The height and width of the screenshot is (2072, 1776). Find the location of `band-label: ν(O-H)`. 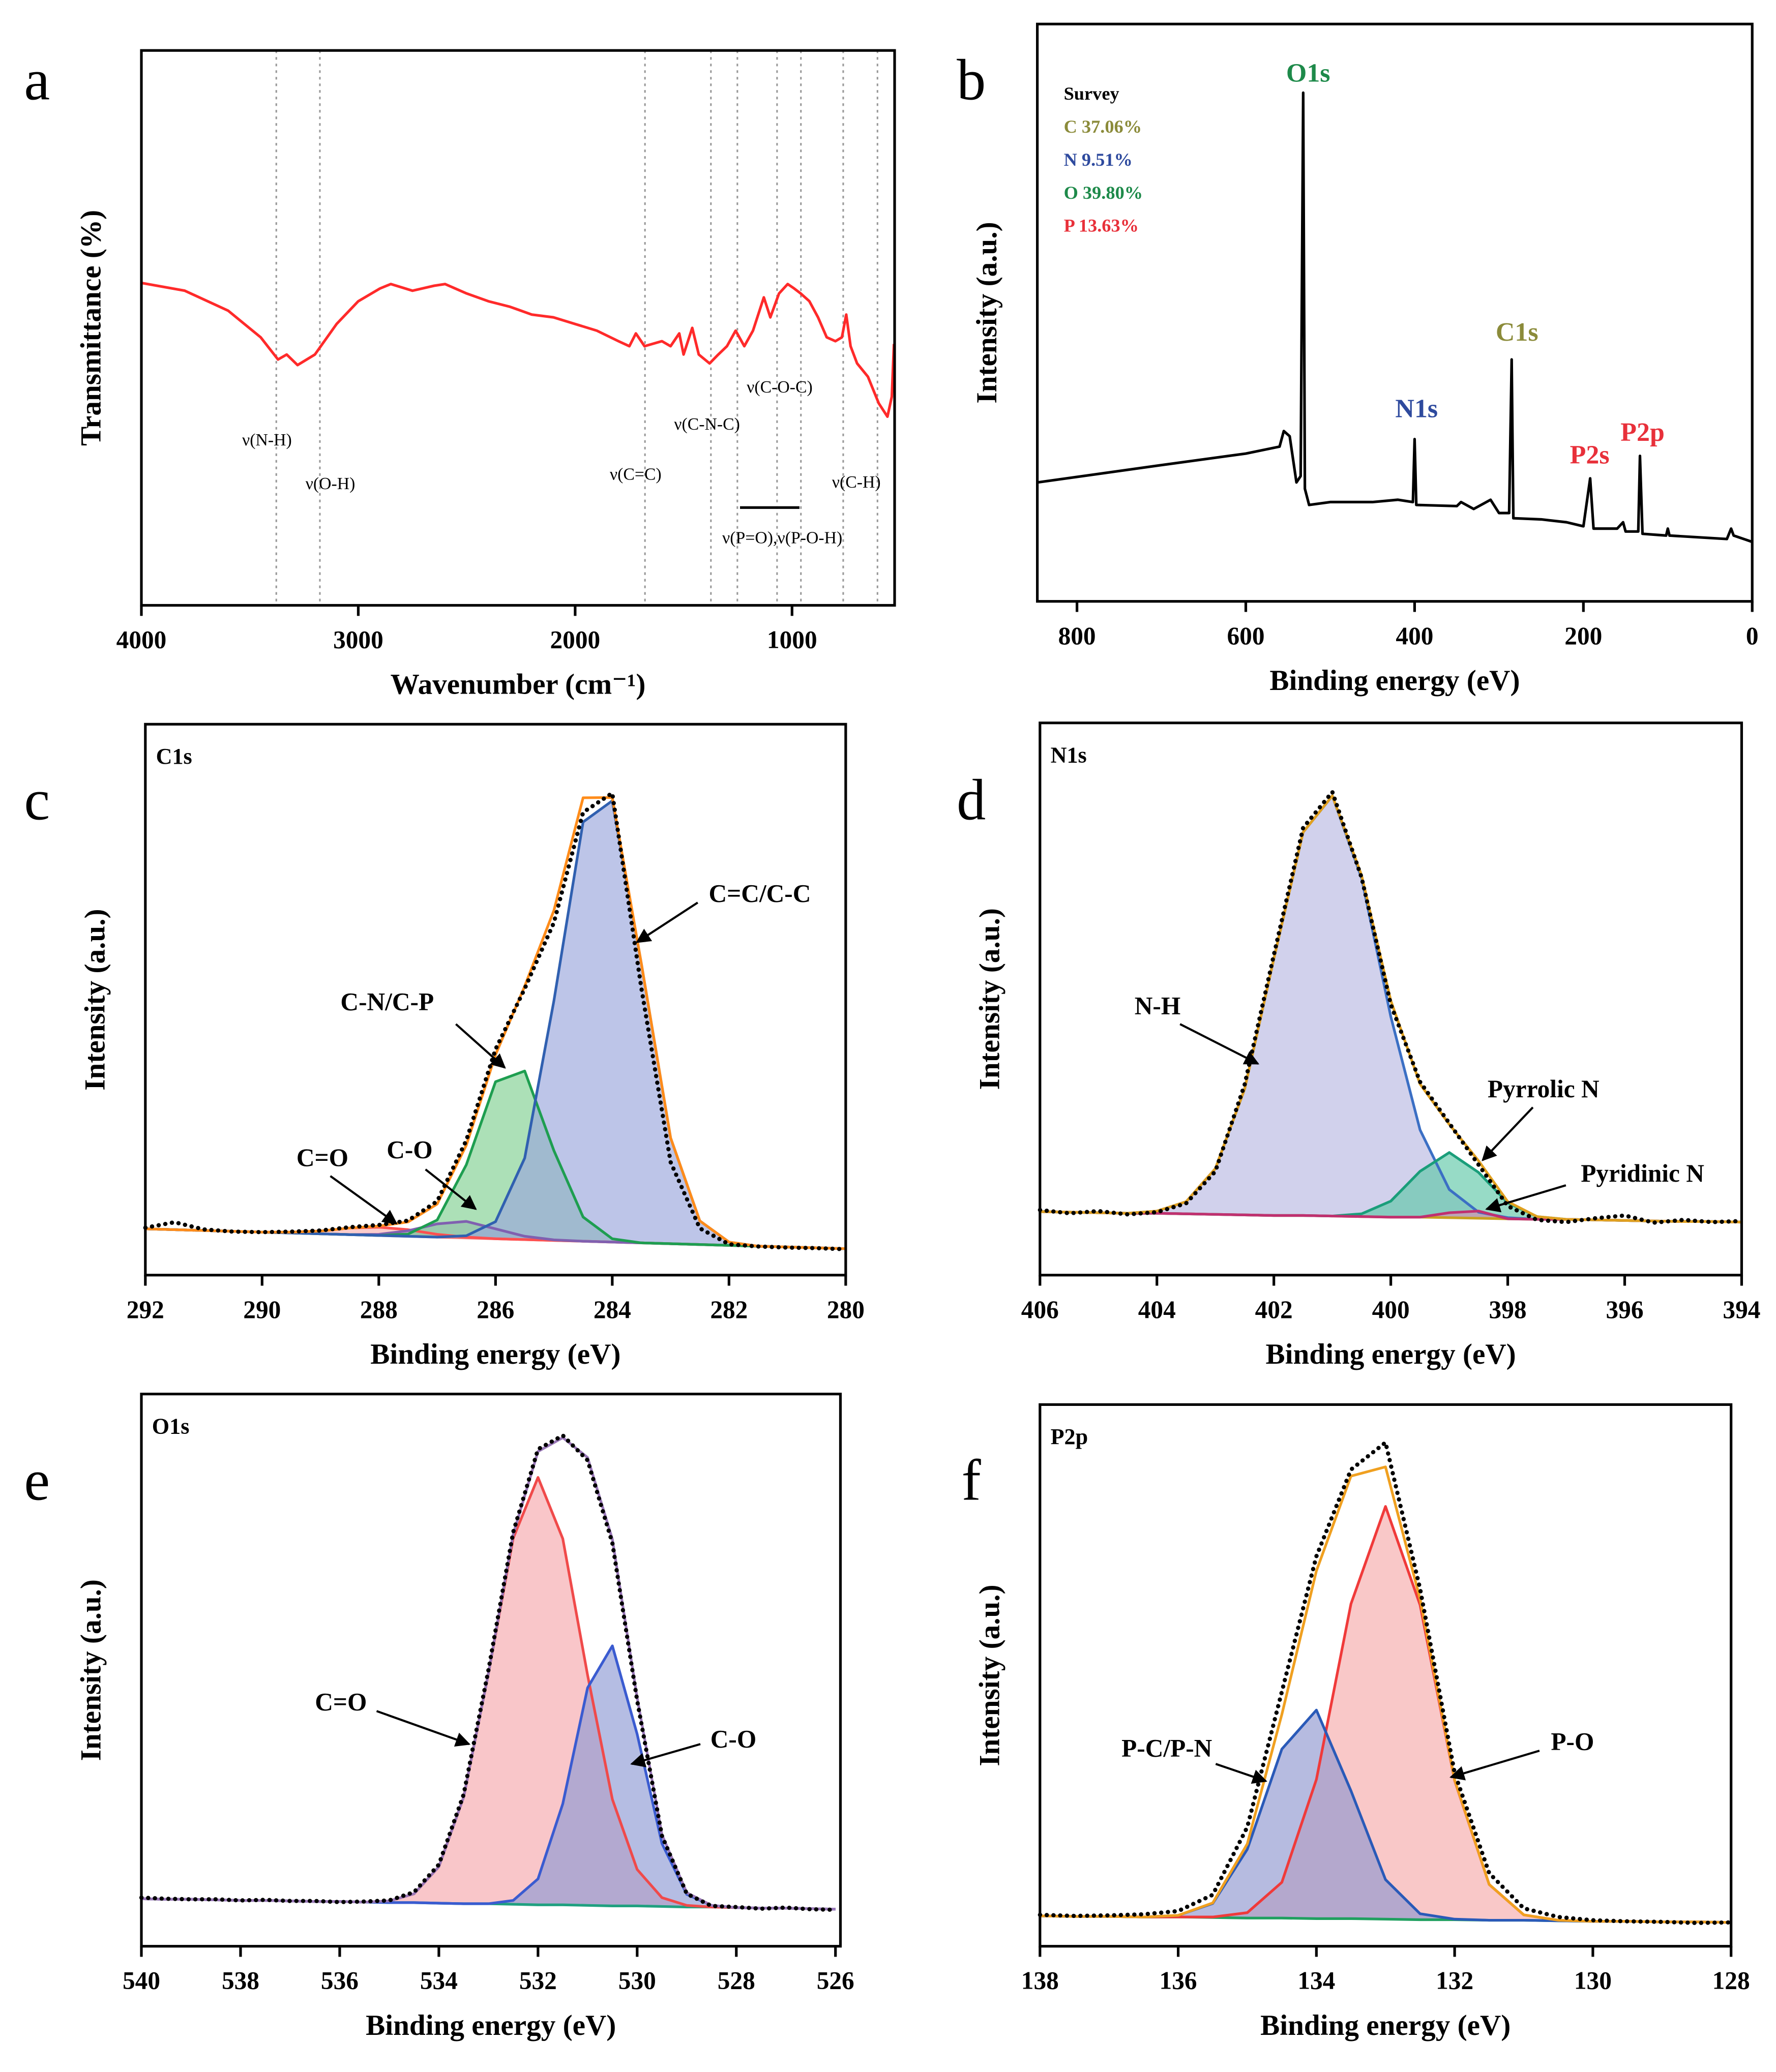

band-label: ν(O-H) is located at coordinates (331, 483).